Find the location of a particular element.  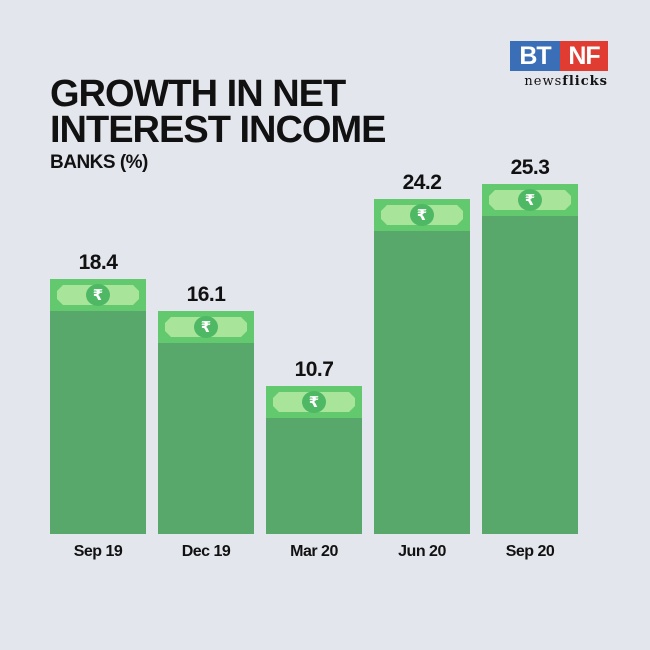

value-label: 10.7 is located at coordinates (314, 369).